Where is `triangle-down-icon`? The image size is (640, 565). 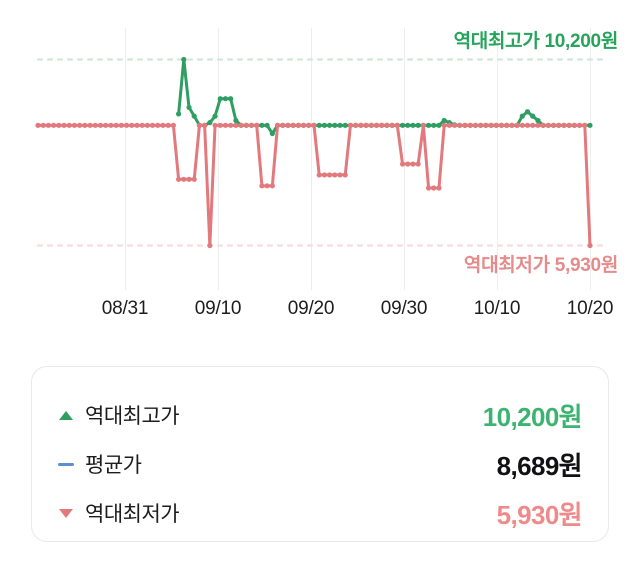 triangle-down-icon is located at coordinates (66, 513).